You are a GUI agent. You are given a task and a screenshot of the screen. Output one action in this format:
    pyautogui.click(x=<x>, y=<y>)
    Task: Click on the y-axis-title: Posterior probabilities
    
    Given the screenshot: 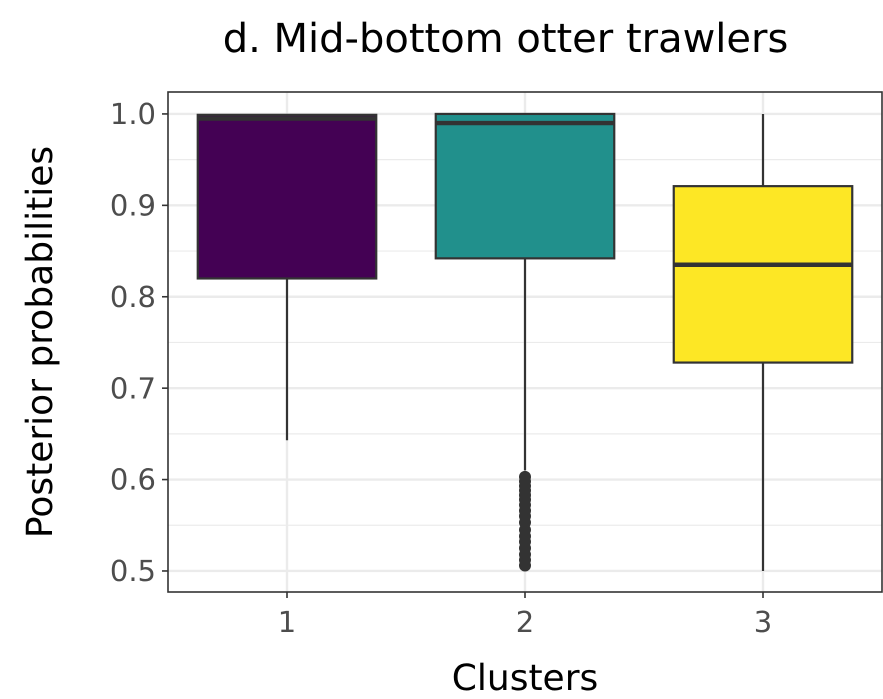 What is the action you would take?
    pyautogui.click(x=40, y=342)
    